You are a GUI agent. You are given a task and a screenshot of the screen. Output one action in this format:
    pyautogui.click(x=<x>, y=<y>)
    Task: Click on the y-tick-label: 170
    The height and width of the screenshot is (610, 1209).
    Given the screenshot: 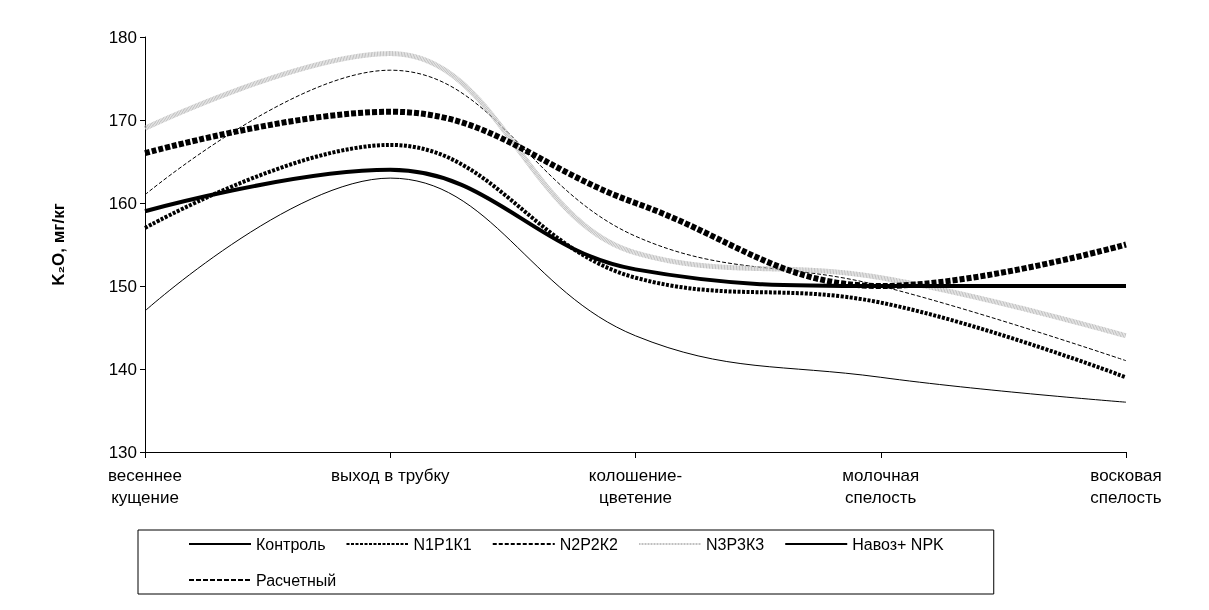 What is the action you would take?
    pyautogui.click(x=122, y=120)
    